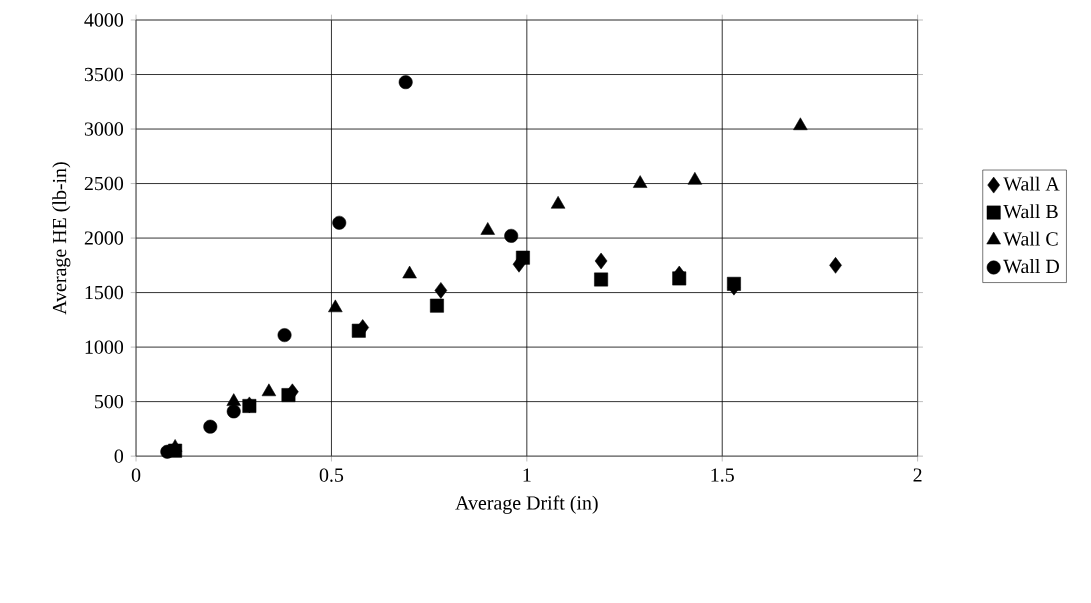  Describe the element at coordinates (104, 292) in the screenshot. I see `y-tick-label: 1500` at that location.